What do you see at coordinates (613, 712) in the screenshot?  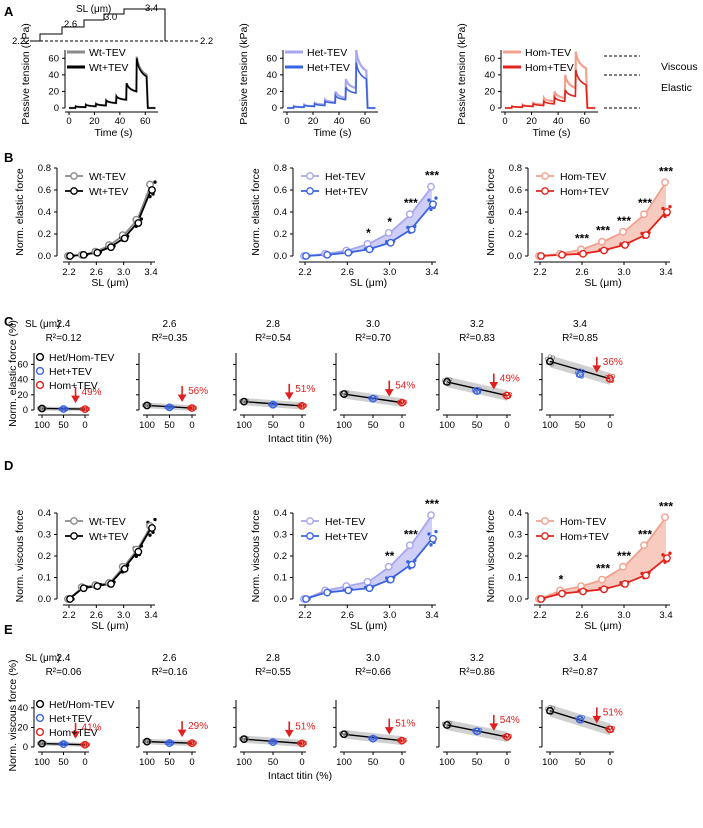 I see `reduction-percent: 51%` at bounding box center [613, 712].